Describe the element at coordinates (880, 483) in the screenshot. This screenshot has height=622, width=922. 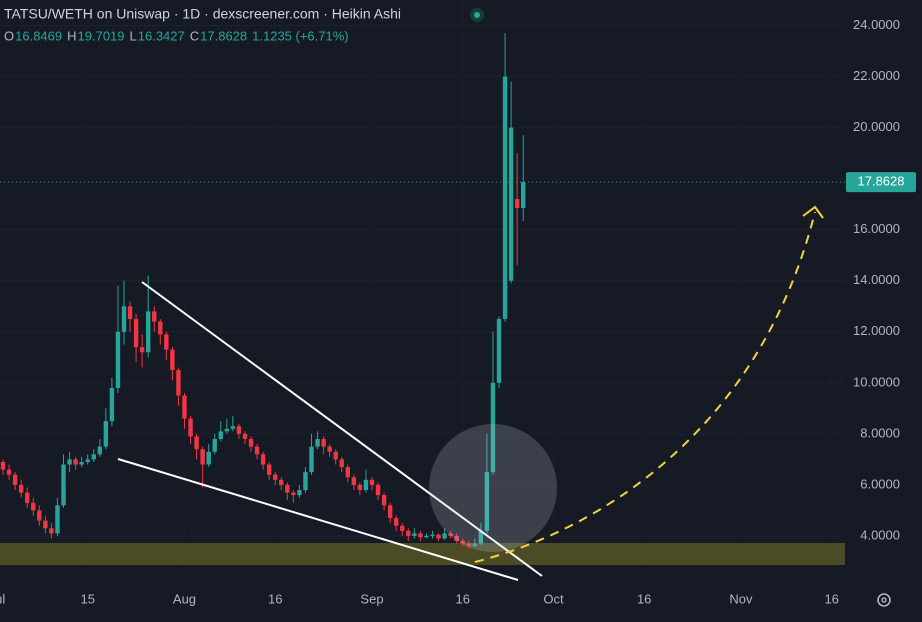
I see `y-tick-label: 6.0000` at that location.